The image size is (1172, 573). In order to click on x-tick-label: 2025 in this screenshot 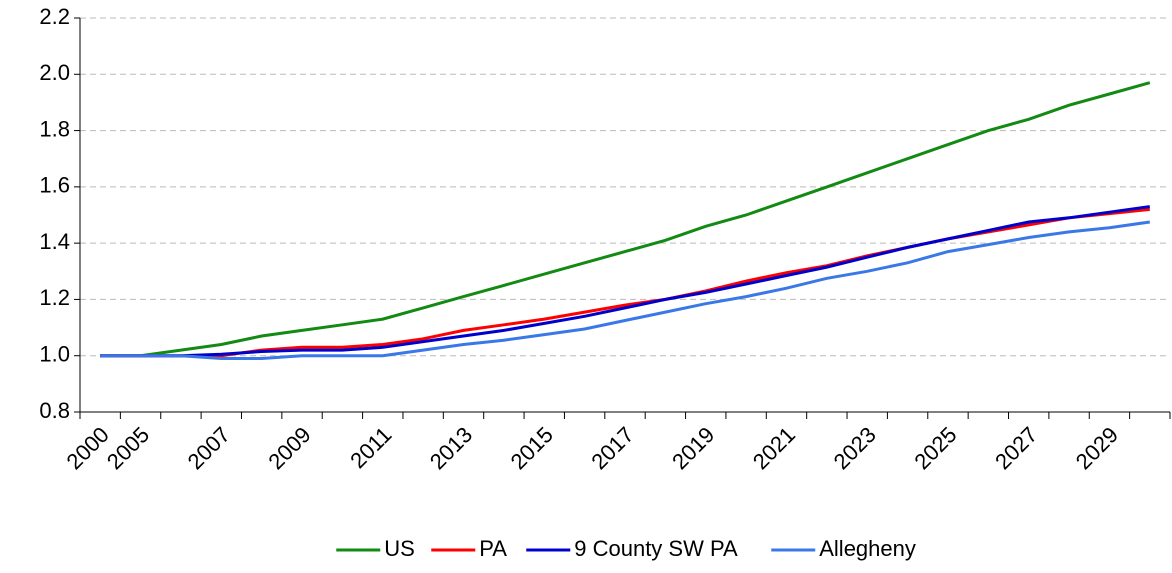, I will do `click(935, 448)`.